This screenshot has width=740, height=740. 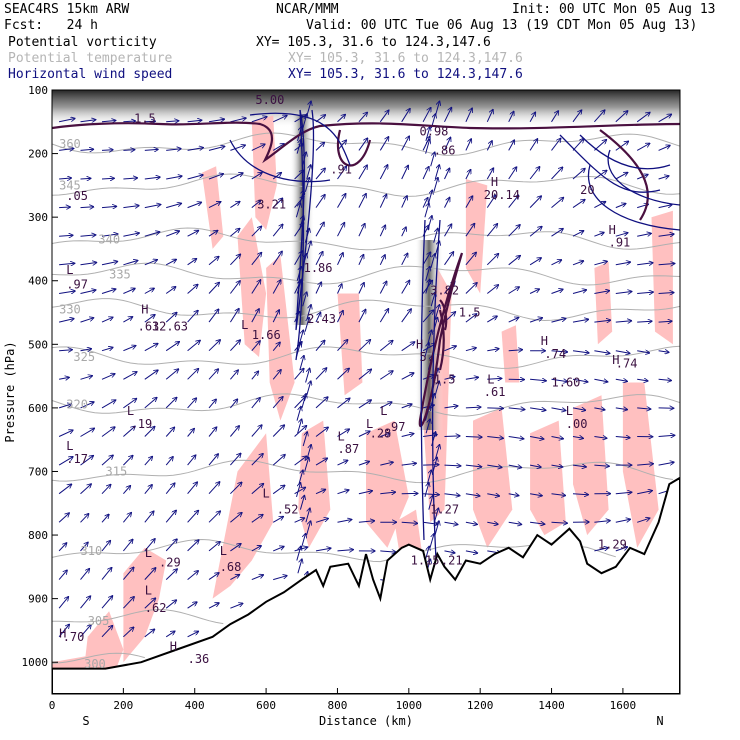 What do you see at coordinates (443, 315) in the screenshot?
I see `pv-contour` at bounding box center [443, 315].